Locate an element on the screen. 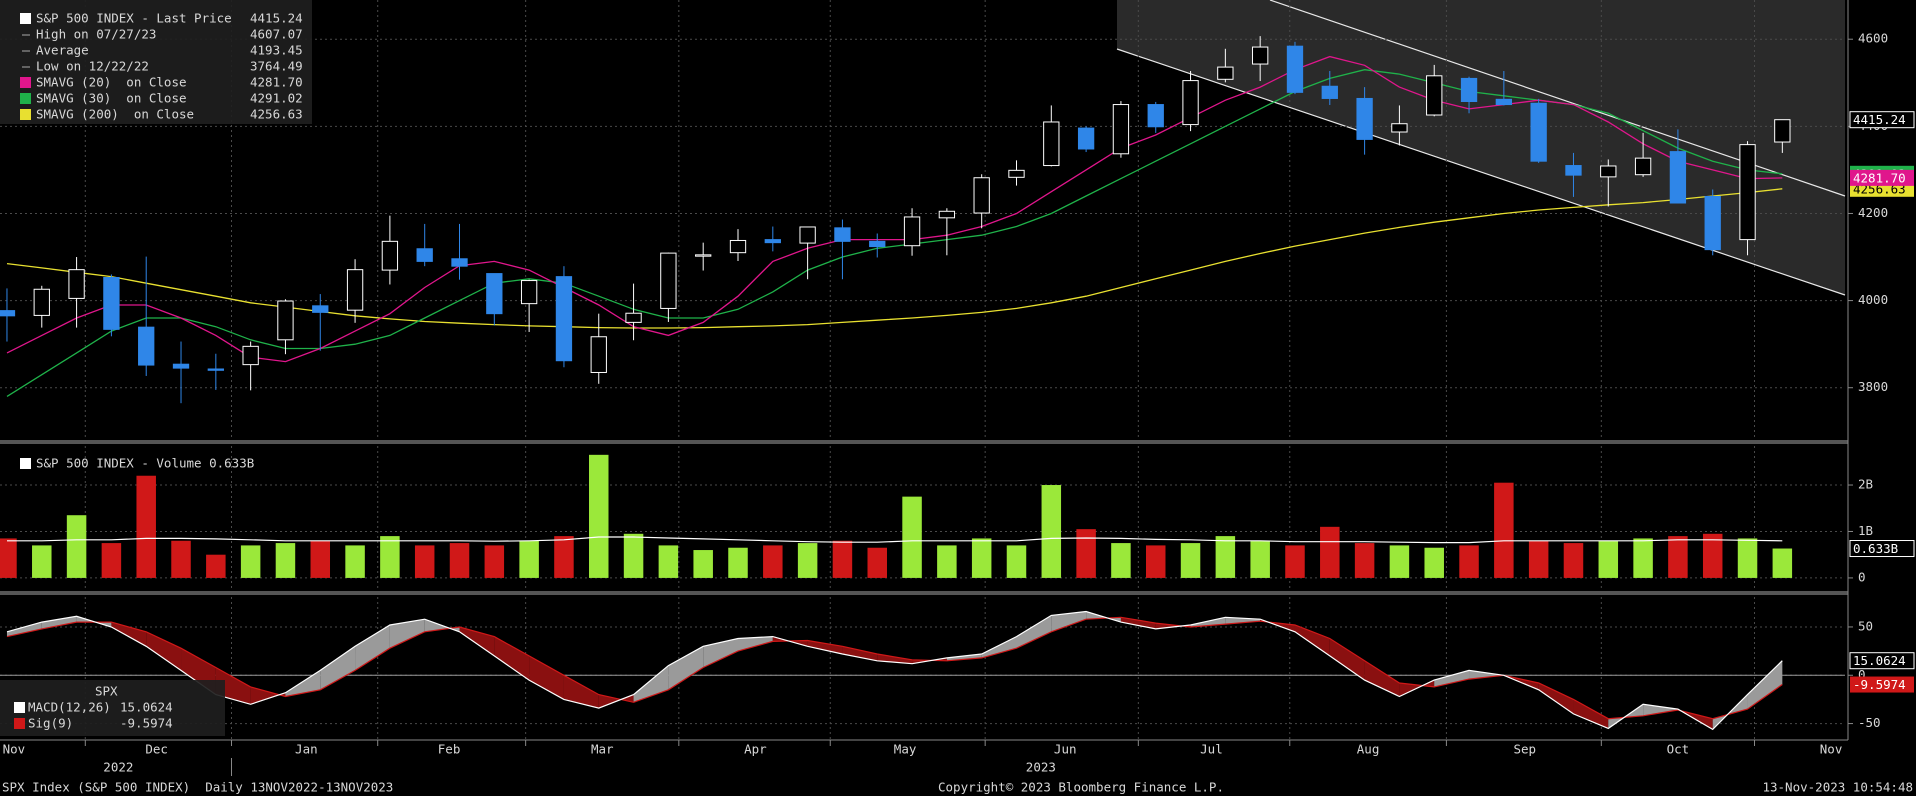 Image resolution: width=1916 pixels, height=796 pixels. x-tick-label: Oct is located at coordinates (1678, 749).